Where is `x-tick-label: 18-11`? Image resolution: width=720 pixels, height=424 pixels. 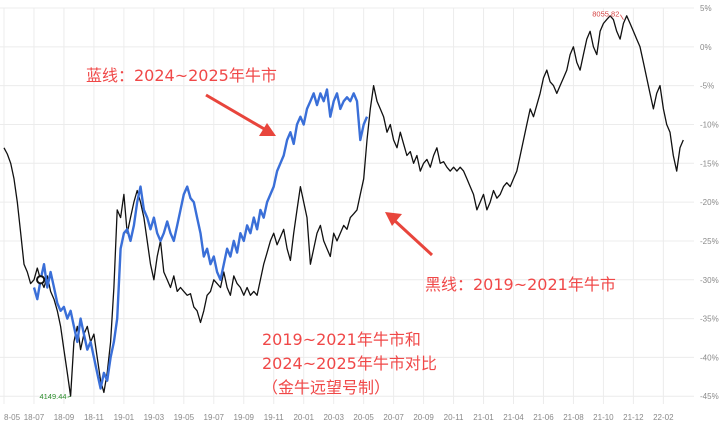
x-tick-label: 18-11 is located at coordinates (94, 417).